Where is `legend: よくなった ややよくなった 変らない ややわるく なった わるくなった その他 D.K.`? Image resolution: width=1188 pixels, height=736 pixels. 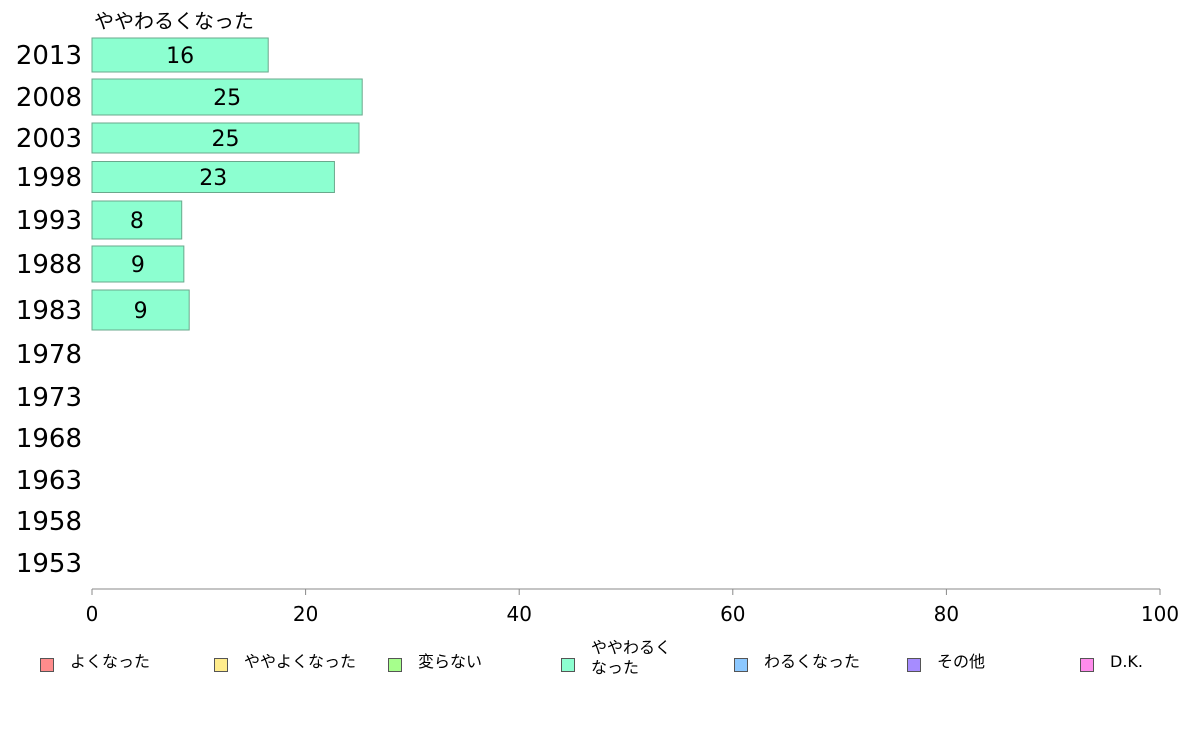
legend: よくなった ややよくなった 変らない ややわるく なった わるくなった その他 D.K. is located at coordinates (594, 666).